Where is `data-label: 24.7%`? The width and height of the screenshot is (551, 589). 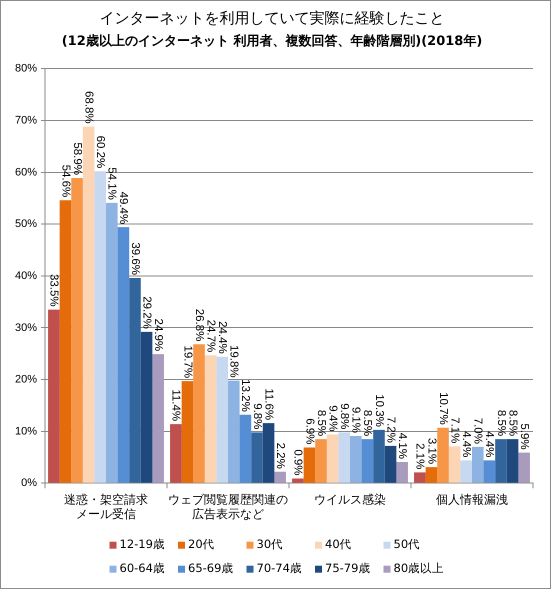
data-label: 24.7% is located at coordinates (210, 336).